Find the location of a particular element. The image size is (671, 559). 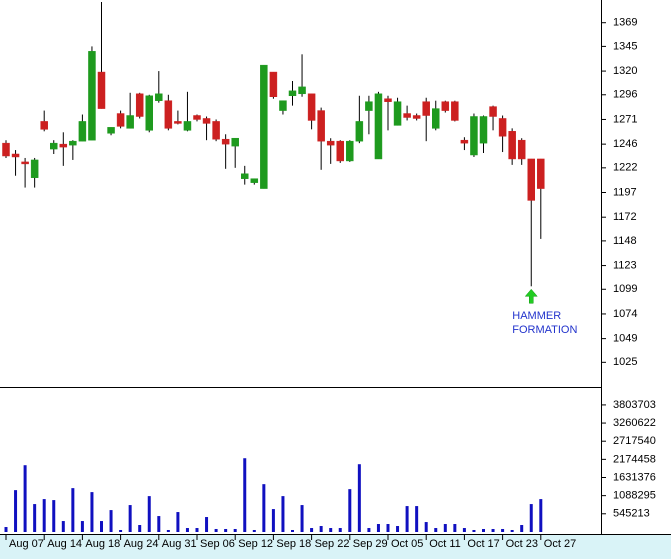

y-tick-label: 1148 is located at coordinates (625, 241).